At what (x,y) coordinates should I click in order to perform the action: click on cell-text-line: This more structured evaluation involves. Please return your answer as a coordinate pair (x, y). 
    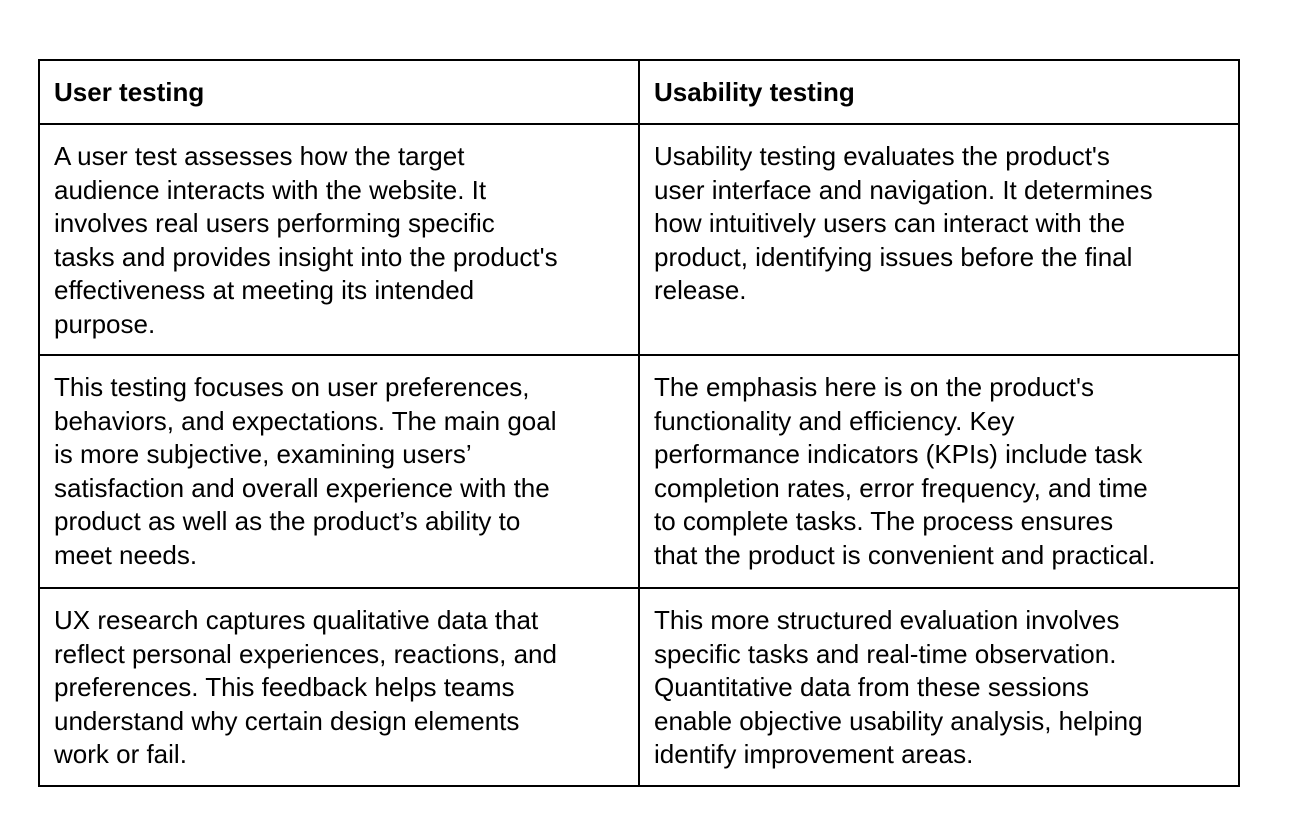
    Looking at the image, I should click on (887, 620).